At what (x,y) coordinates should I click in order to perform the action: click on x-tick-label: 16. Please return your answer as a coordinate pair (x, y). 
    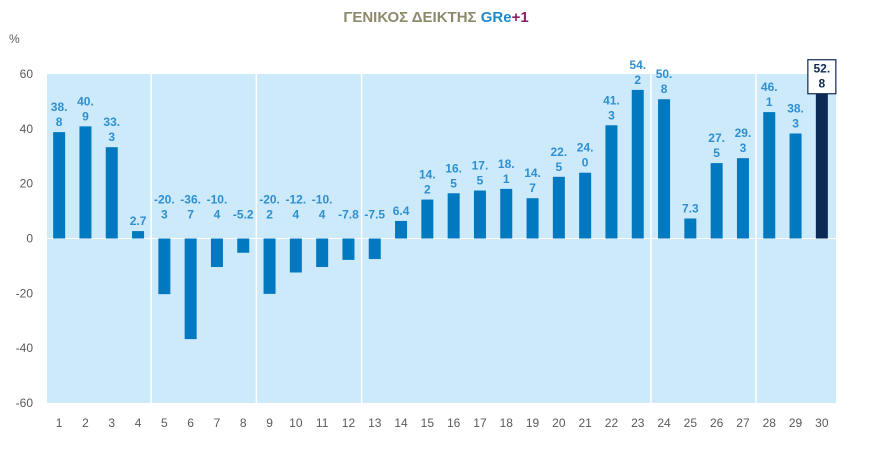
    Looking at the image, I should click on (454, 423).